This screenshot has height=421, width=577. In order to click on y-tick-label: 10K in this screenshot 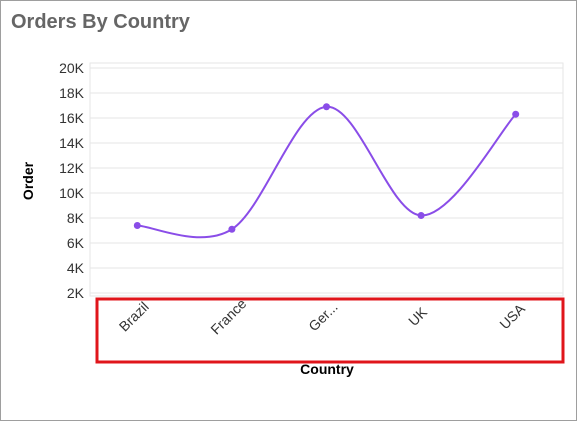, I will do `click(72, 193)`.